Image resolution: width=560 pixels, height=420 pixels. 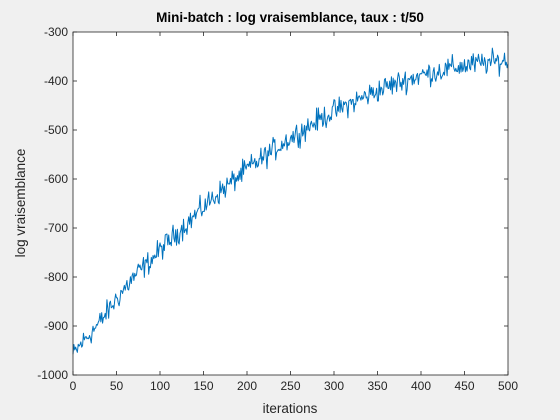 I want to click on y-tick-label: -500, so click(x=56, y=130).